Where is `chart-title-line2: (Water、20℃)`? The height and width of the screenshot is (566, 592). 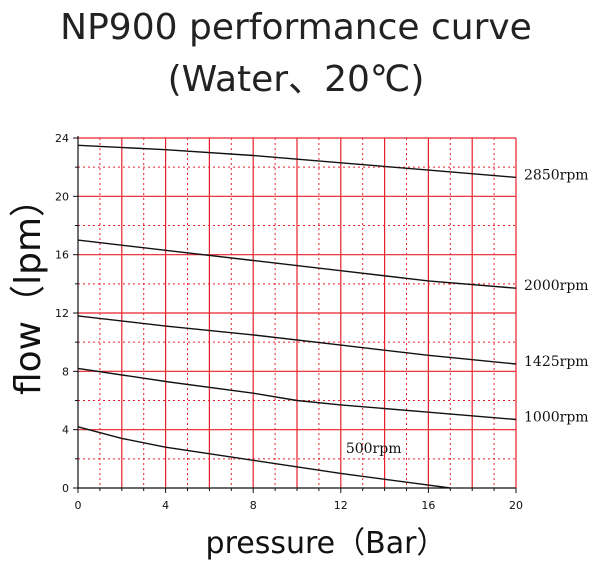 chart-title-line2: (Water、20℃) is located at coordinates (296, 79).